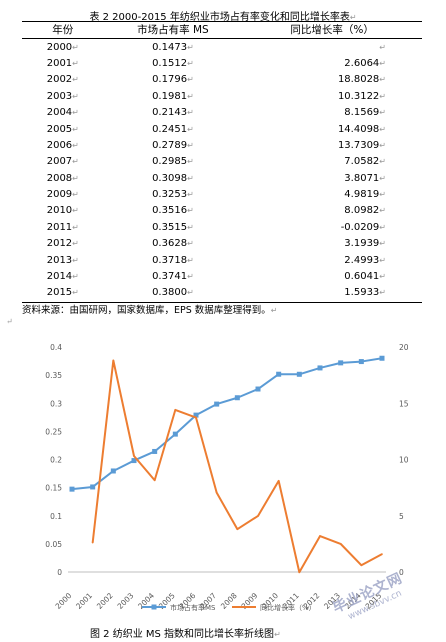  What do you see at coordinates (362, 277) in the screenshot?
I see `growth-cell-value: 0.6041` at bounding box center [362, 277].